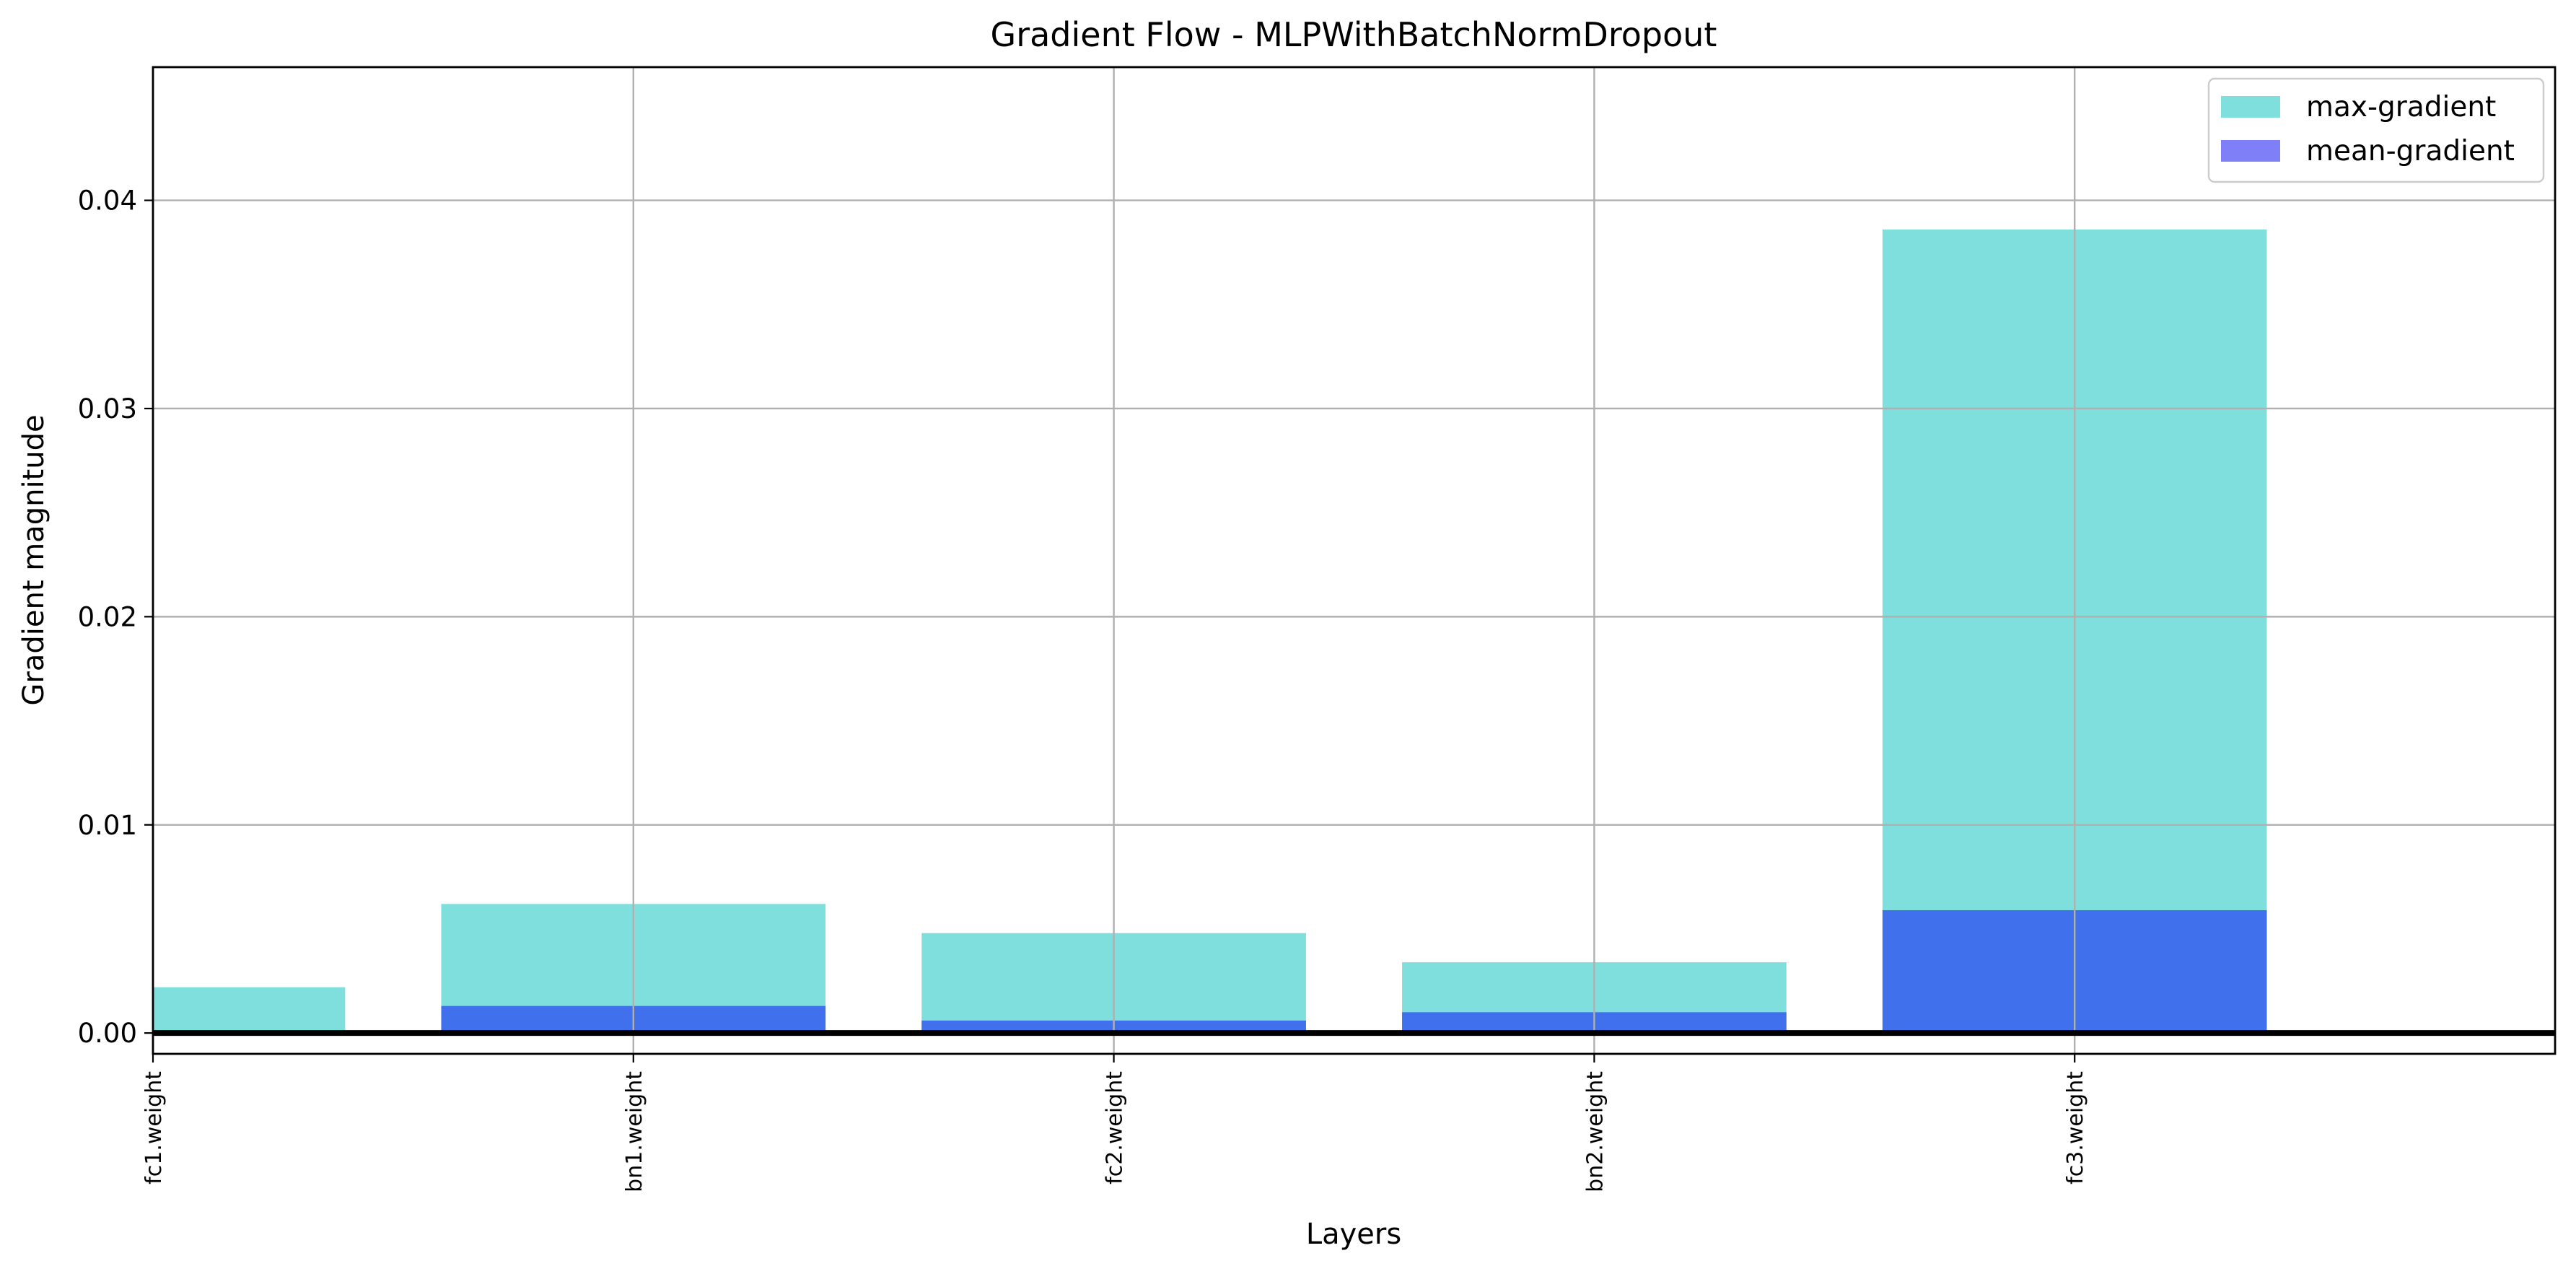 The width and height of the screenshot is (2576, 1274). What do you see at coordinates (2250, 107) in the screenshot?
I see `legend-swatch-max-gradient` at bounding box center [2250, 107].